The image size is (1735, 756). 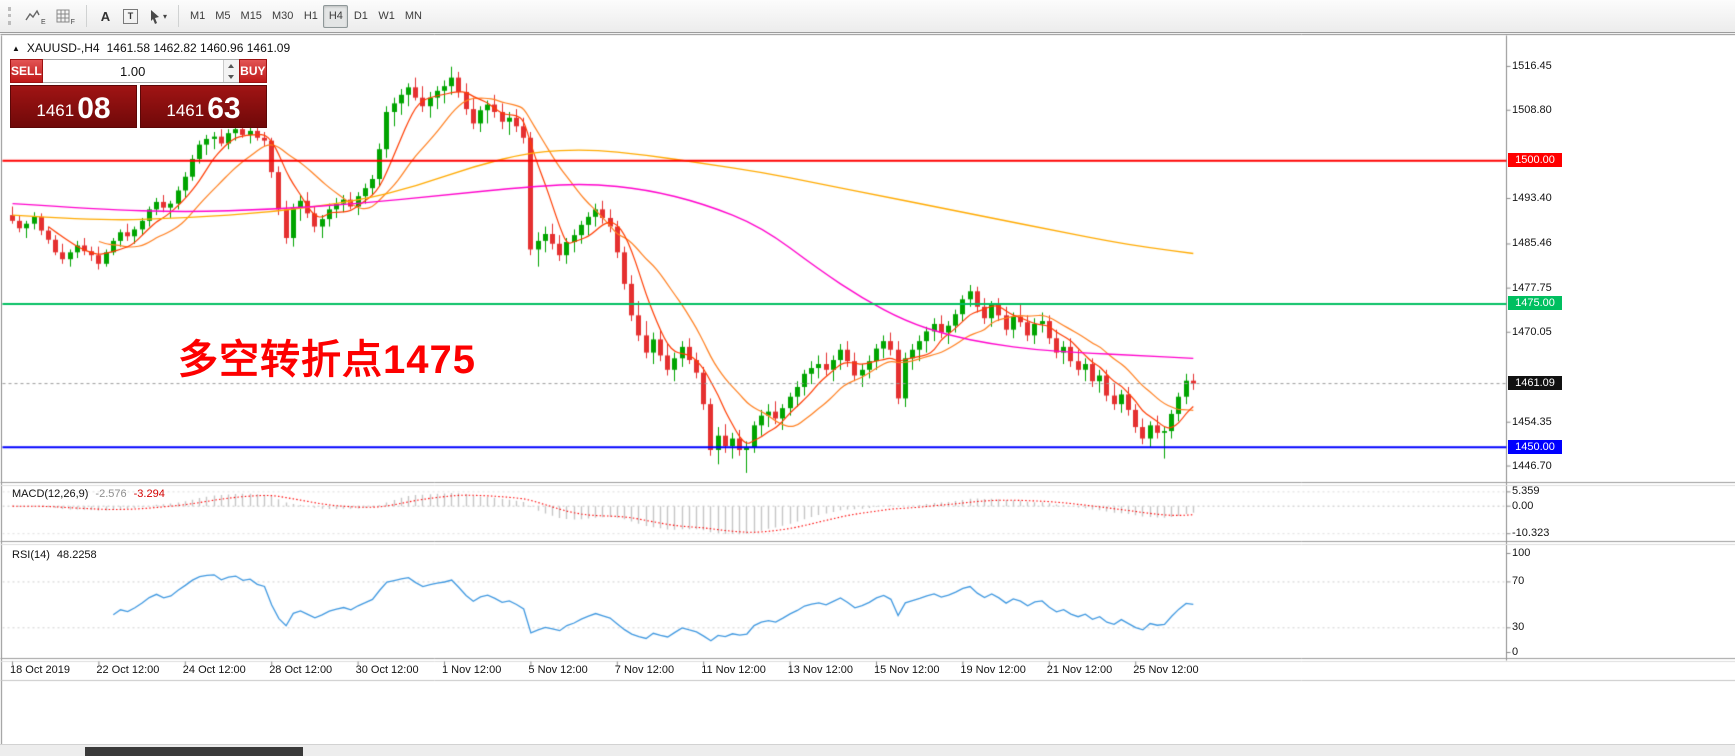 I want to click on rsi-tick-label: 70, so click(x=1518, y=581).